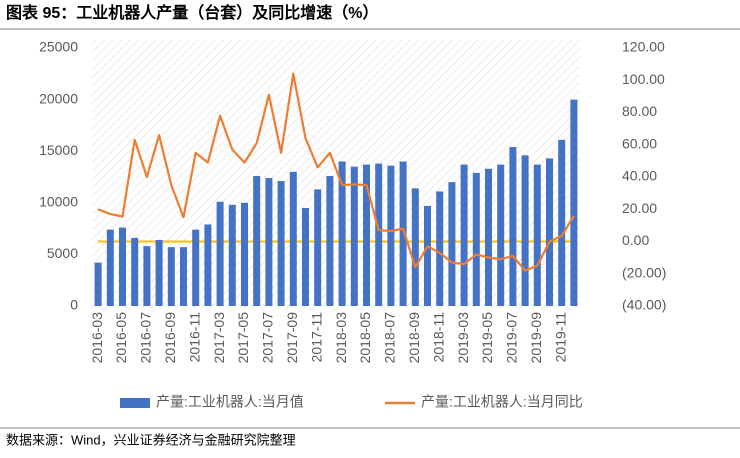  What do you see at coordinates (390, 338) in the screenshot?
I see `x-tick-label: 2018-07` at bounding box center [390, 338].